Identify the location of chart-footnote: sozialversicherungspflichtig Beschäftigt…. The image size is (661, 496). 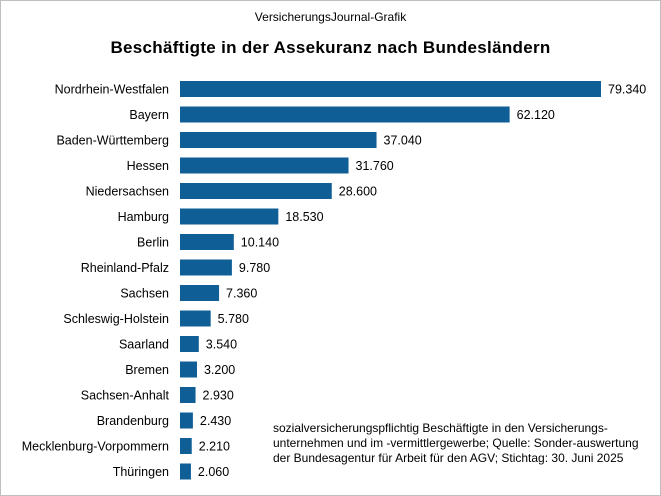
(456, 443).